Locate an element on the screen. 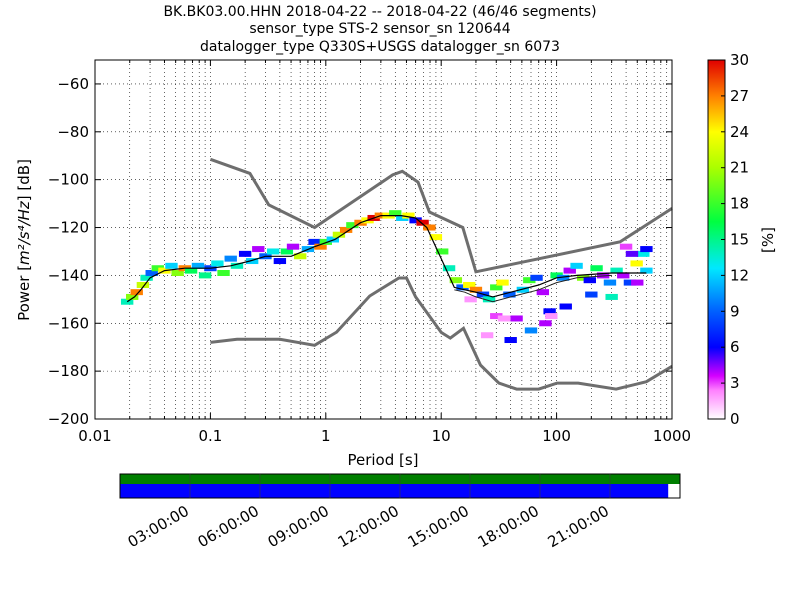  colorbar-tick-label: 21 is located at coordinates (739, 168).